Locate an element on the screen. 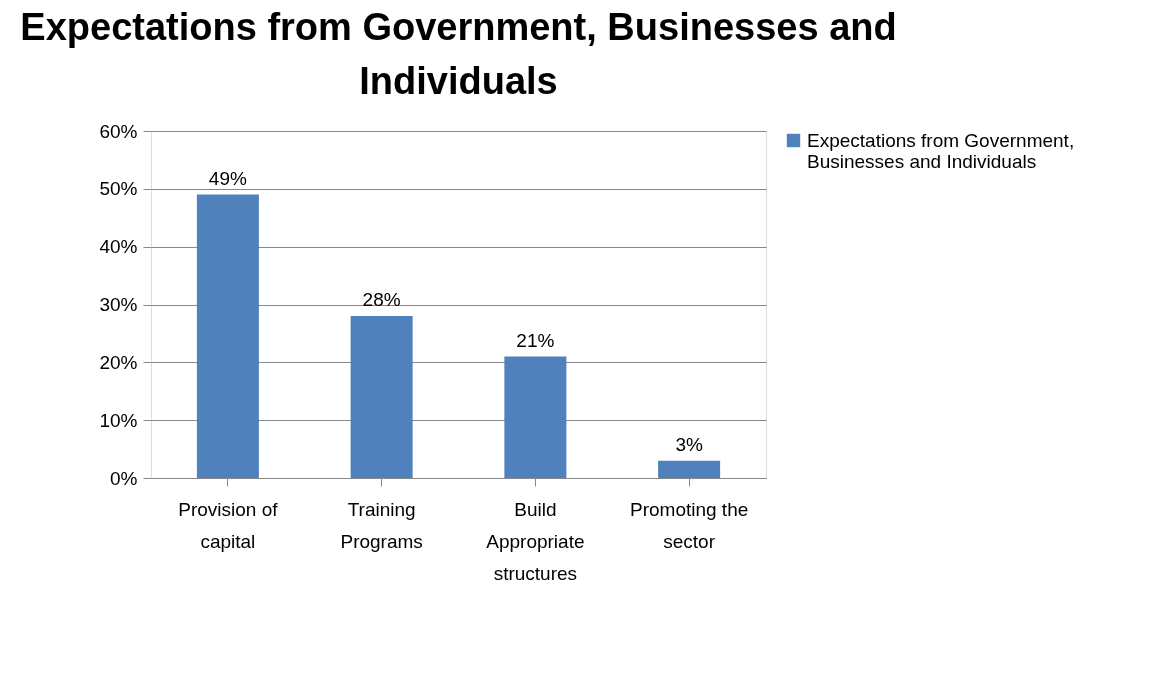  data-label: 28% is located at coordinates (381, 300).